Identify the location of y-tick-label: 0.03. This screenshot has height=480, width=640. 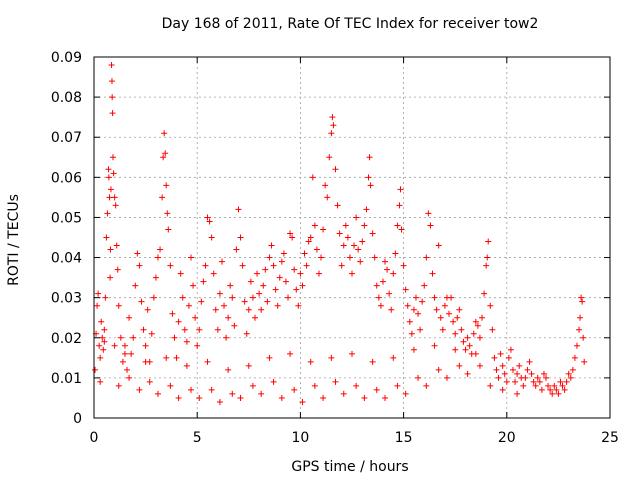
(66, 299).